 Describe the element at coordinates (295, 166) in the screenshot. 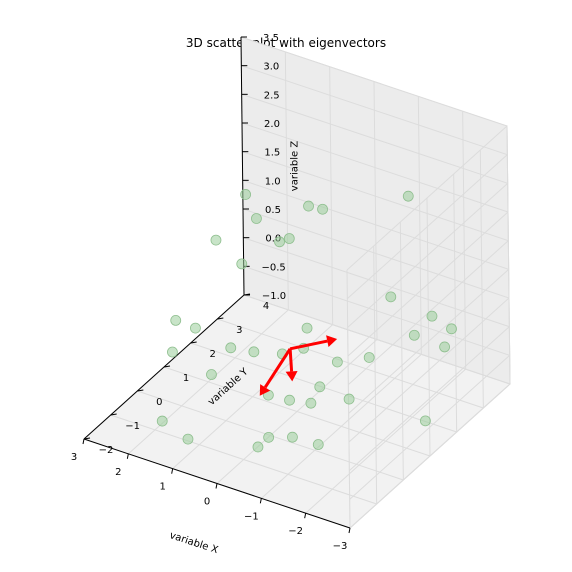

I see `z-axis-label: variable Z` at that location.